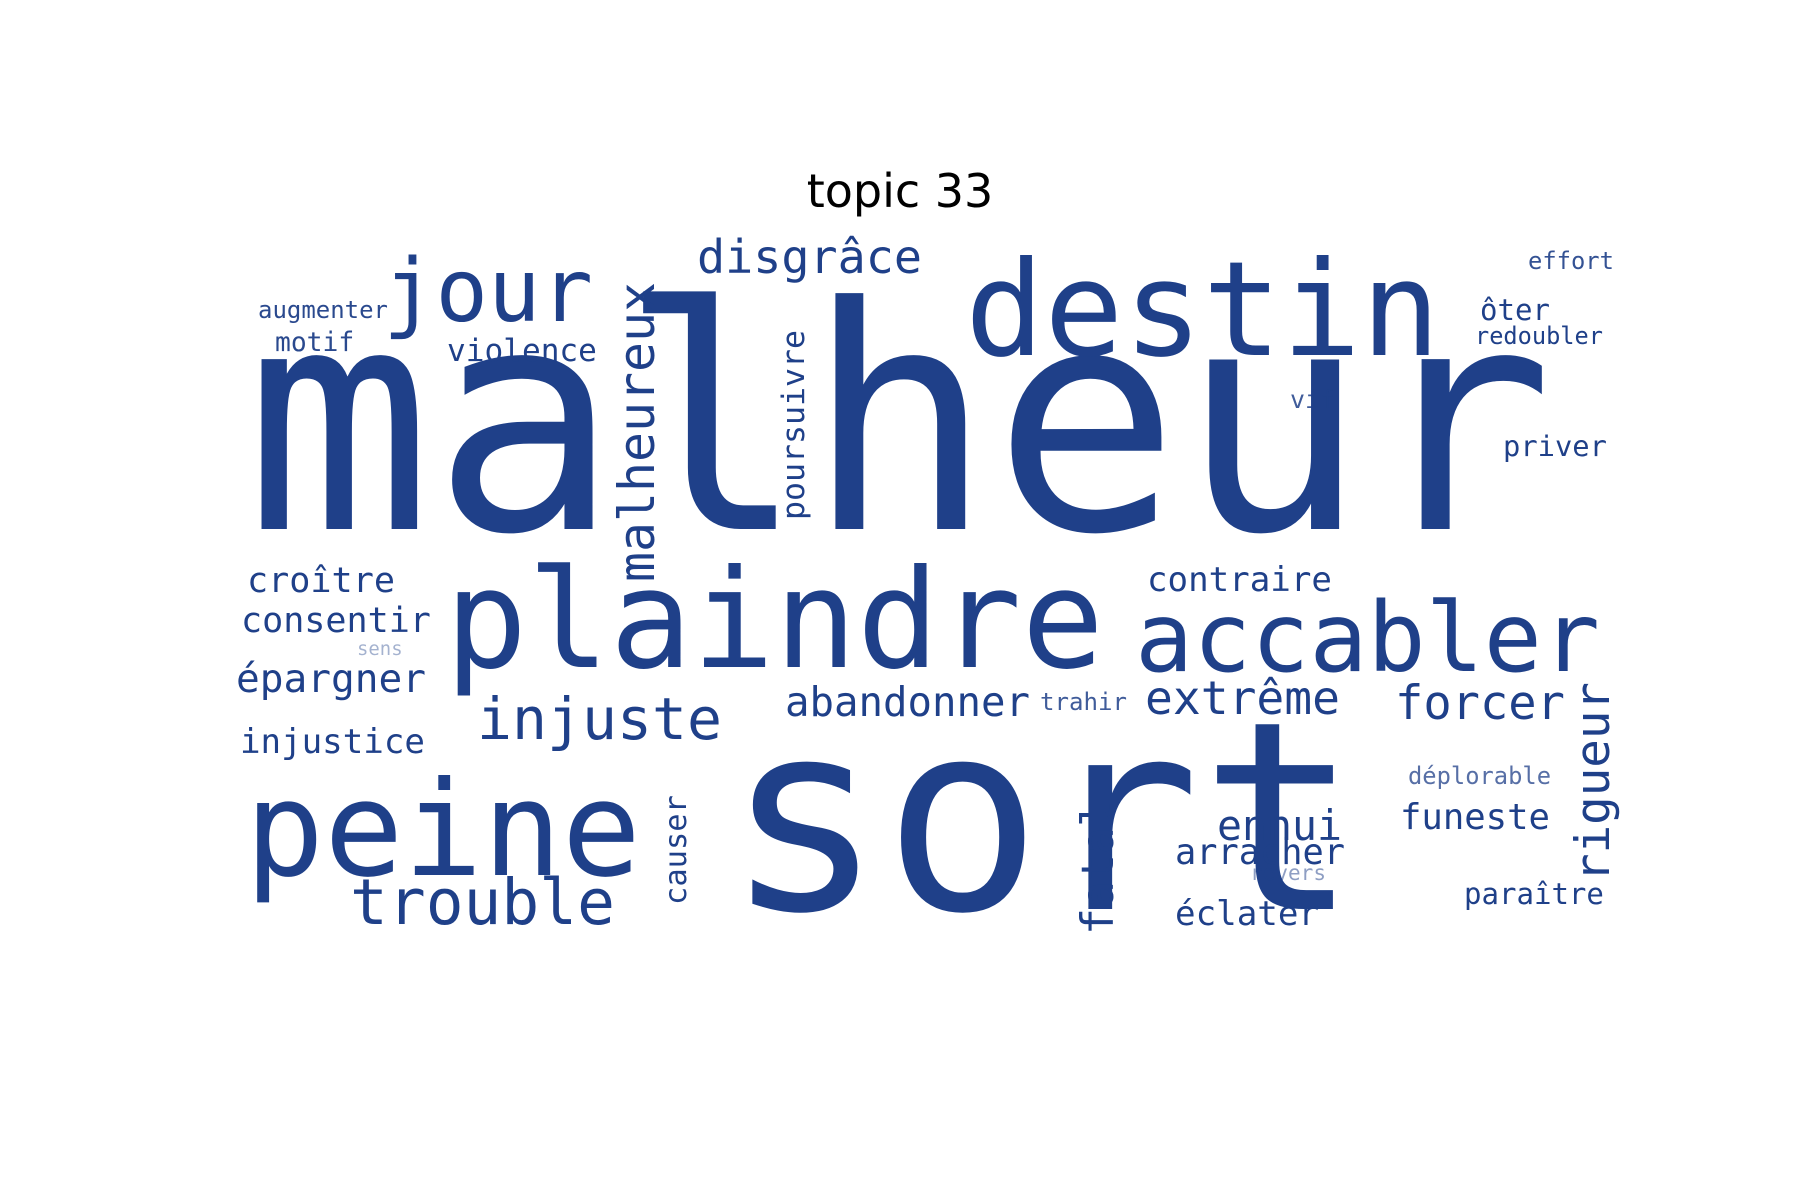  What do you see at coordinates (1239, 580) in the screenshot?
I see `word-contraire: contraire` at bounding box center [1239, 580].